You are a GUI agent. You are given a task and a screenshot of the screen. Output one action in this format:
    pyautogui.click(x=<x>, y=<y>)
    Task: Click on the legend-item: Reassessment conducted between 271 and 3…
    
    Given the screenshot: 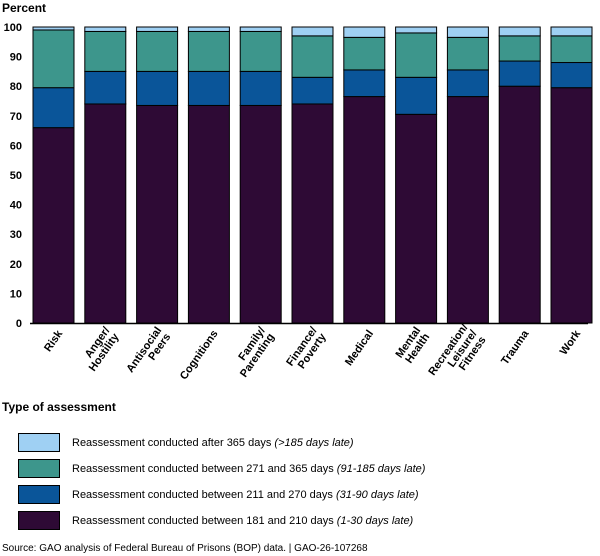 What is the action you would take?
    pyautogui.click(x=221, y=468)
    